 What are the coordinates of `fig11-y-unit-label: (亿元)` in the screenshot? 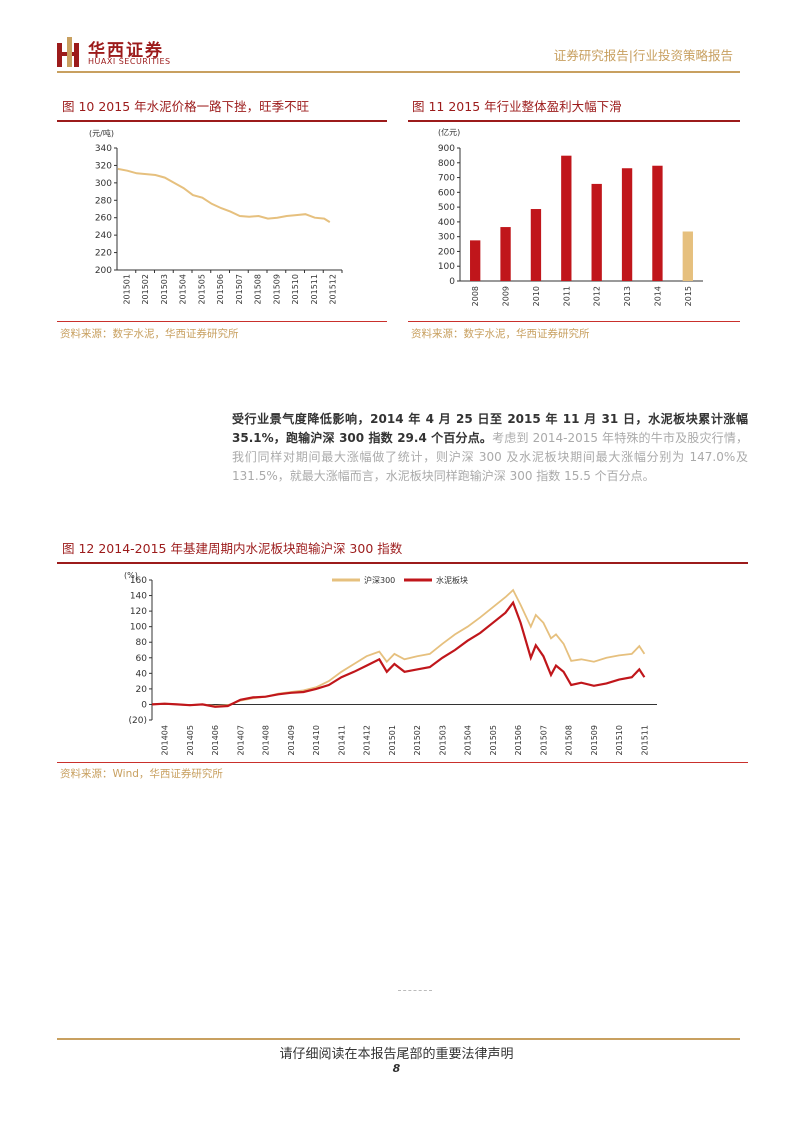 It's located at (449, 132).